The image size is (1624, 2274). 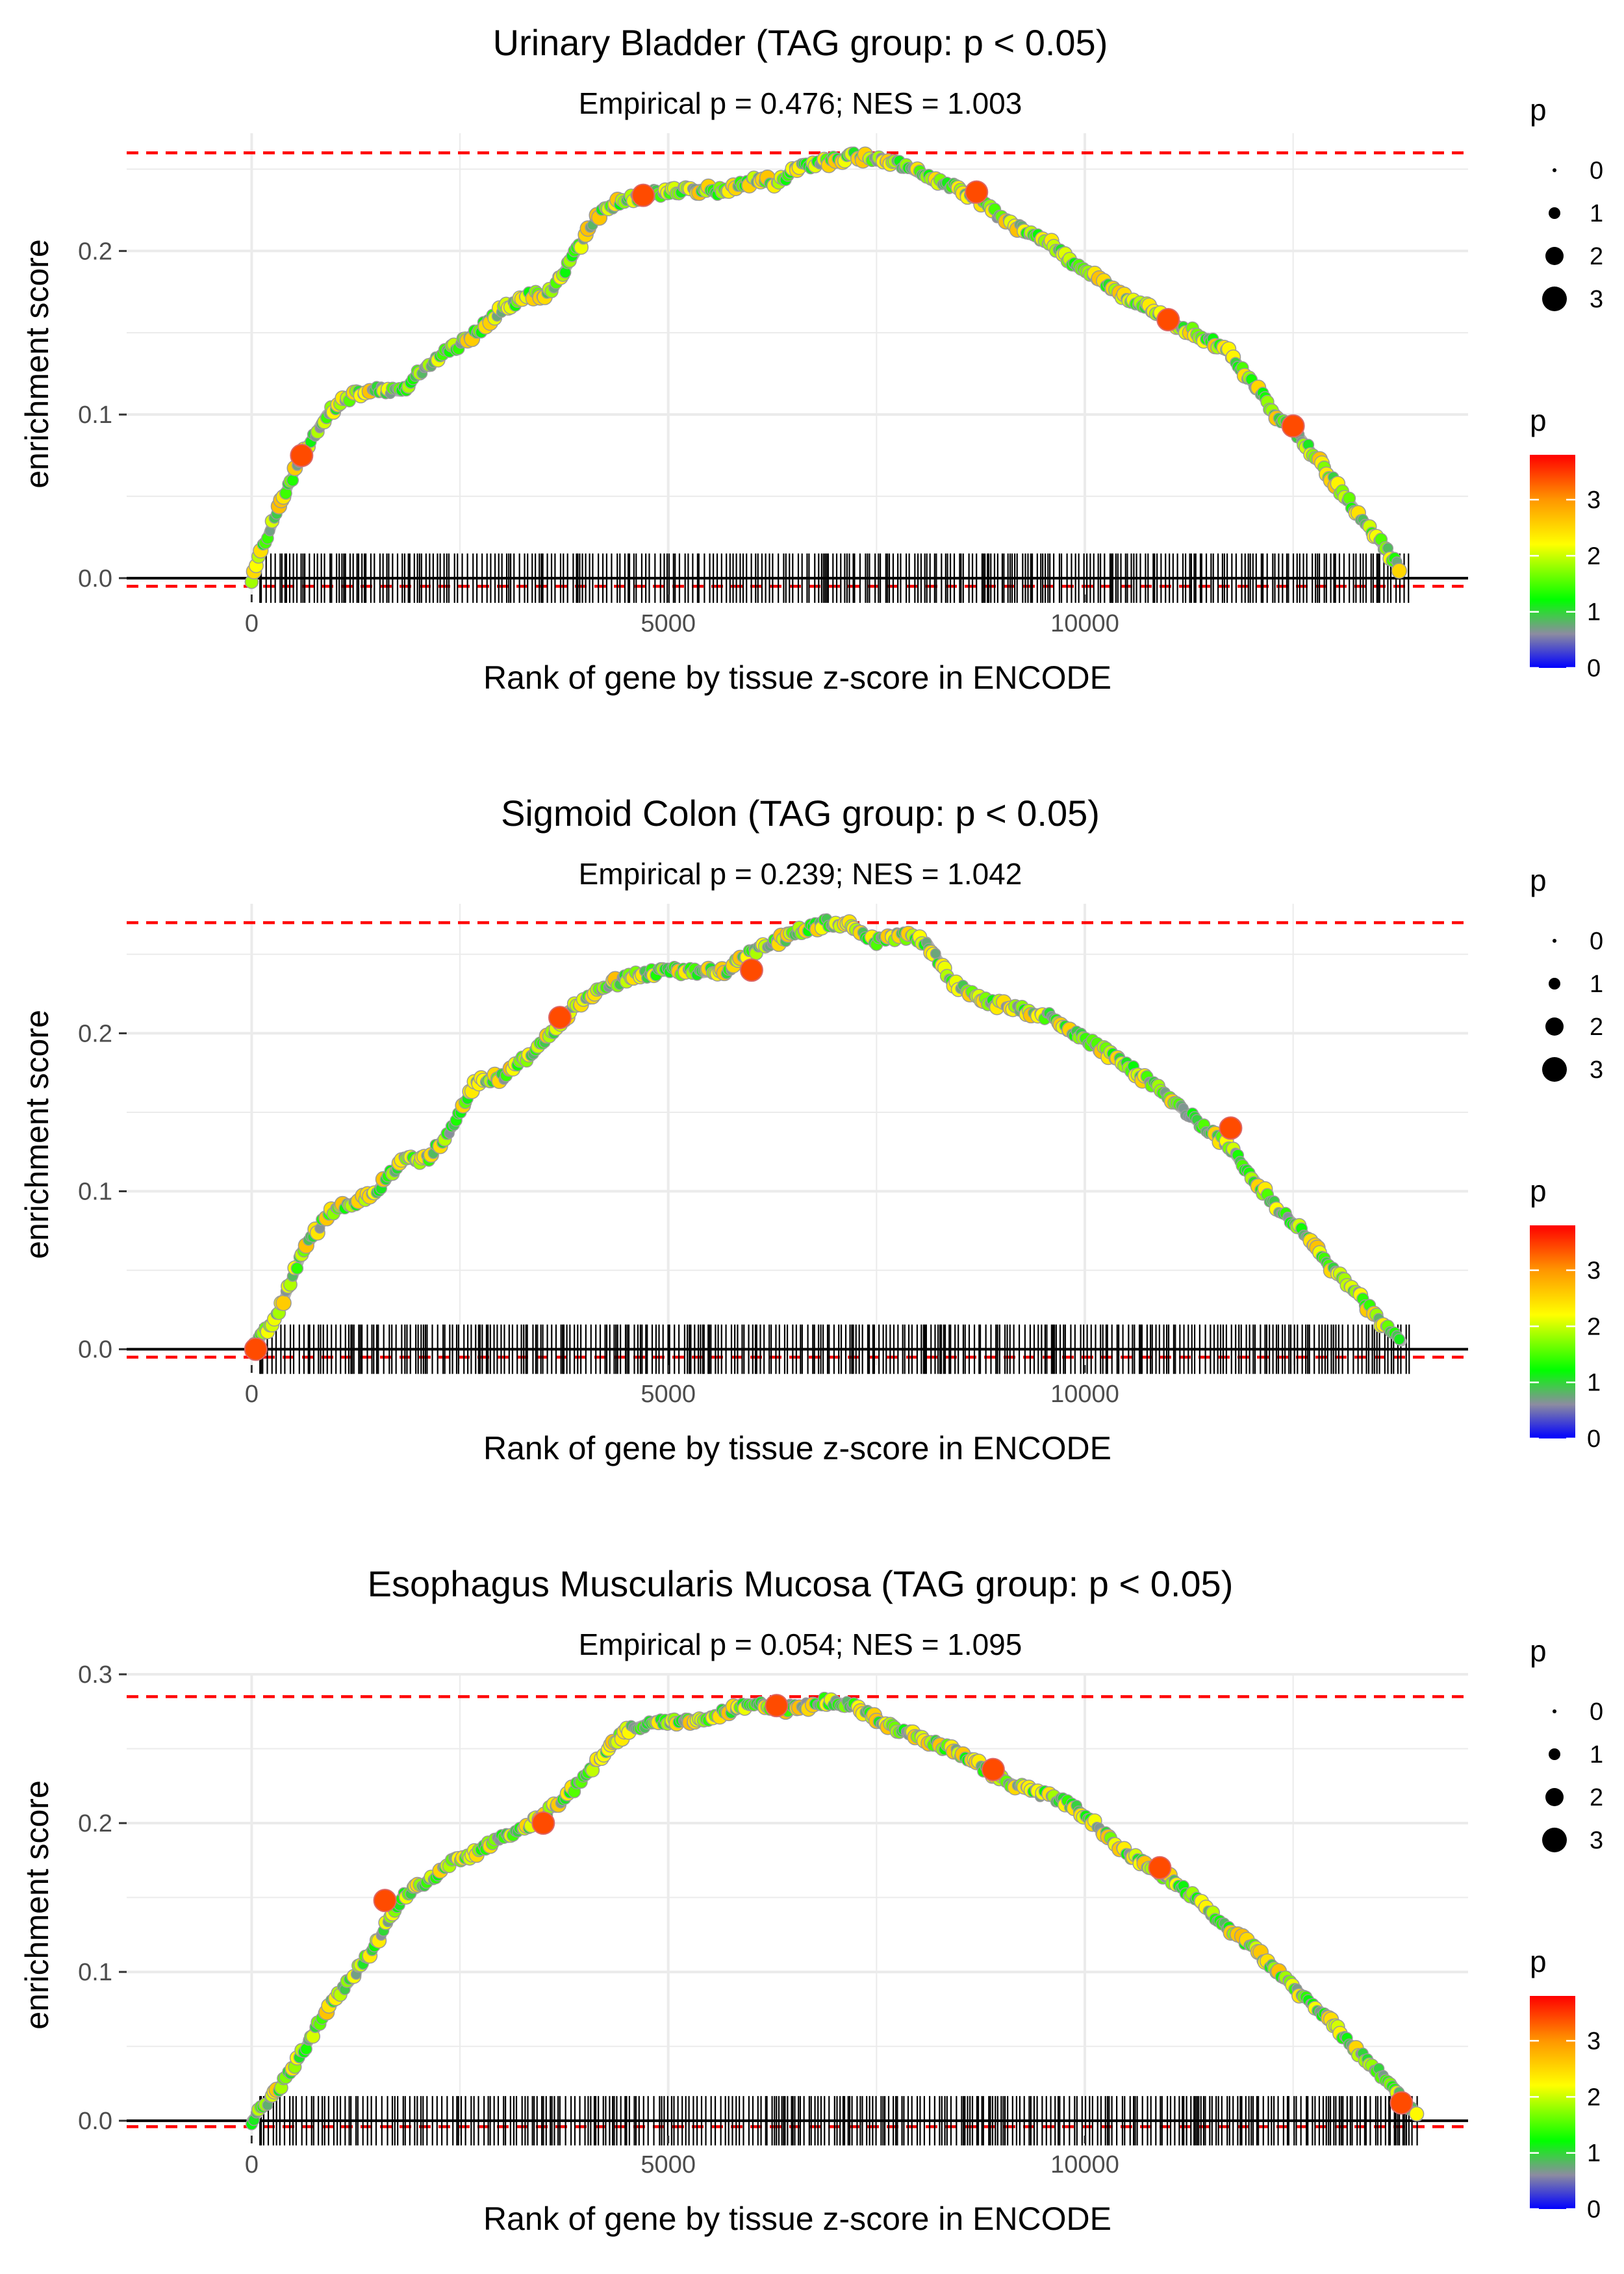 What do you see at coordinates (800, 813) in the screenshot?
I see `chart-title: Sigmoid Colon (TAG group: p < 0.05)` at bounding box center [800, 813].